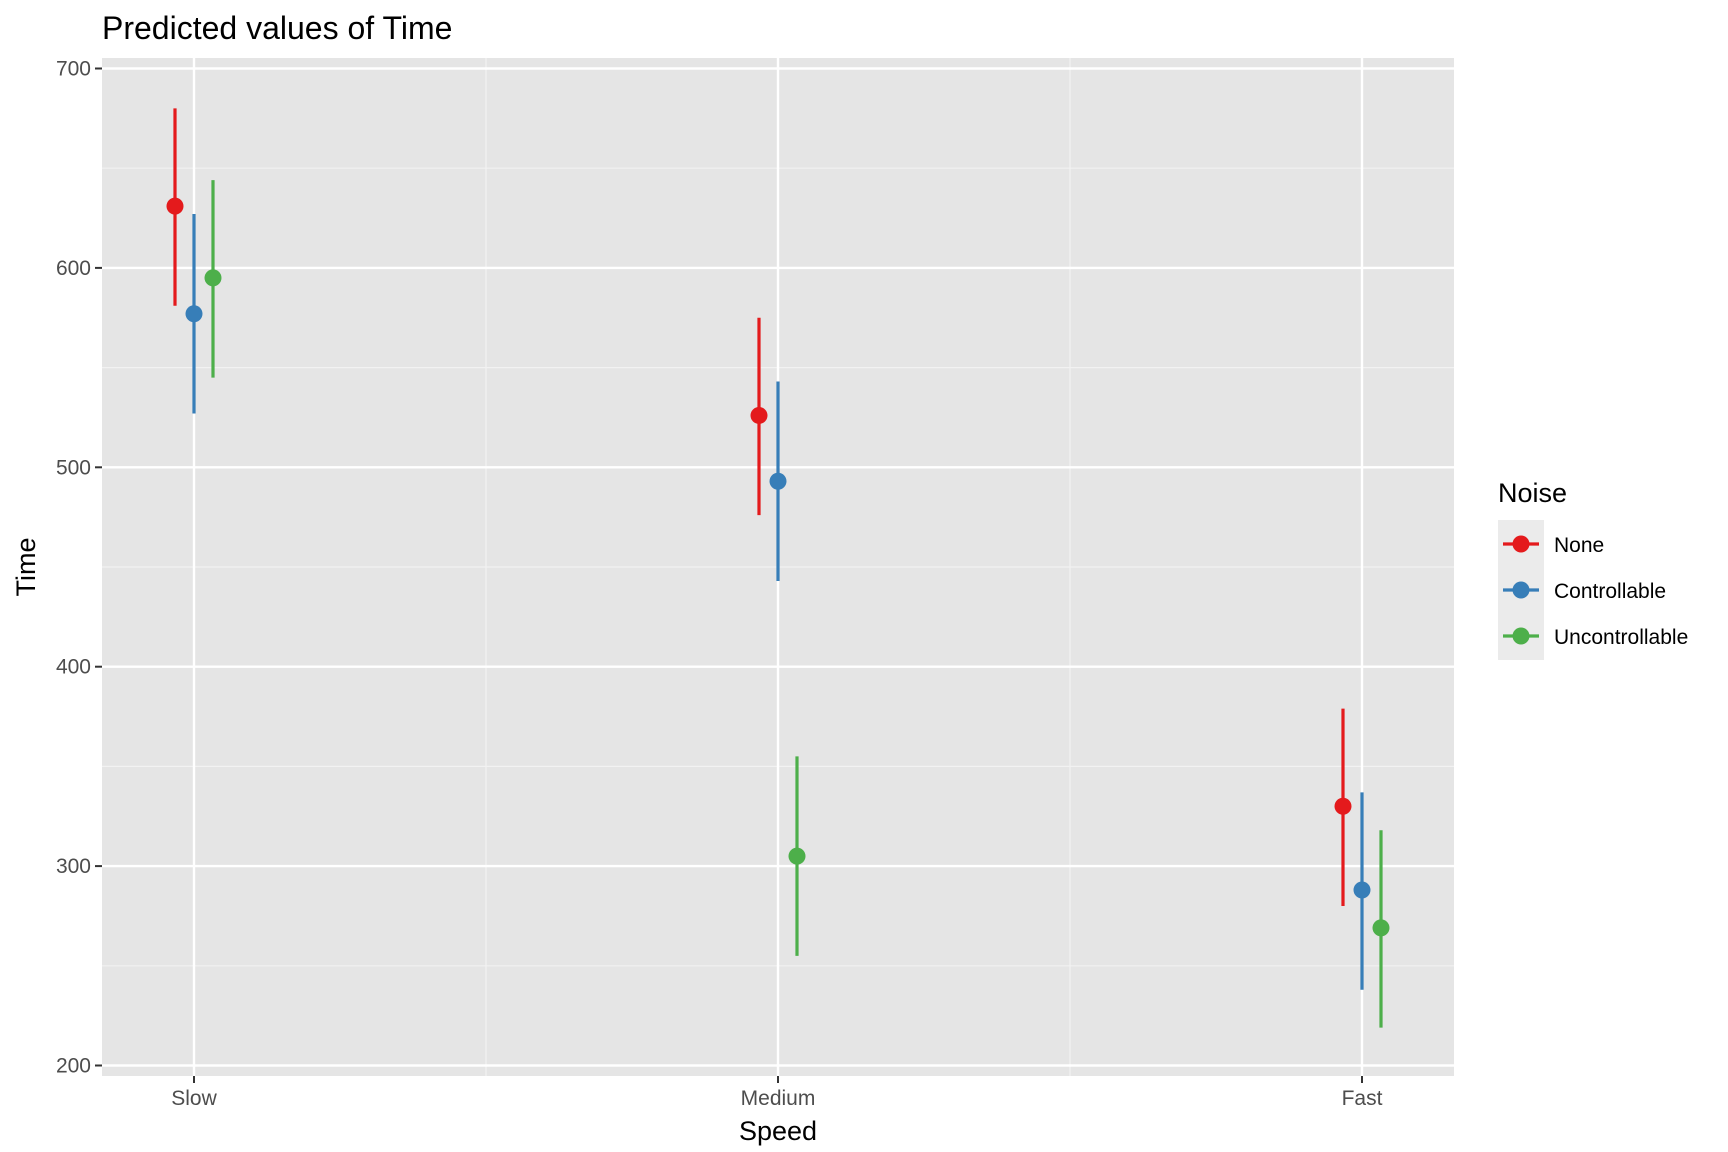  I want to click on legend-label: Controllable, so click(1610, 591).